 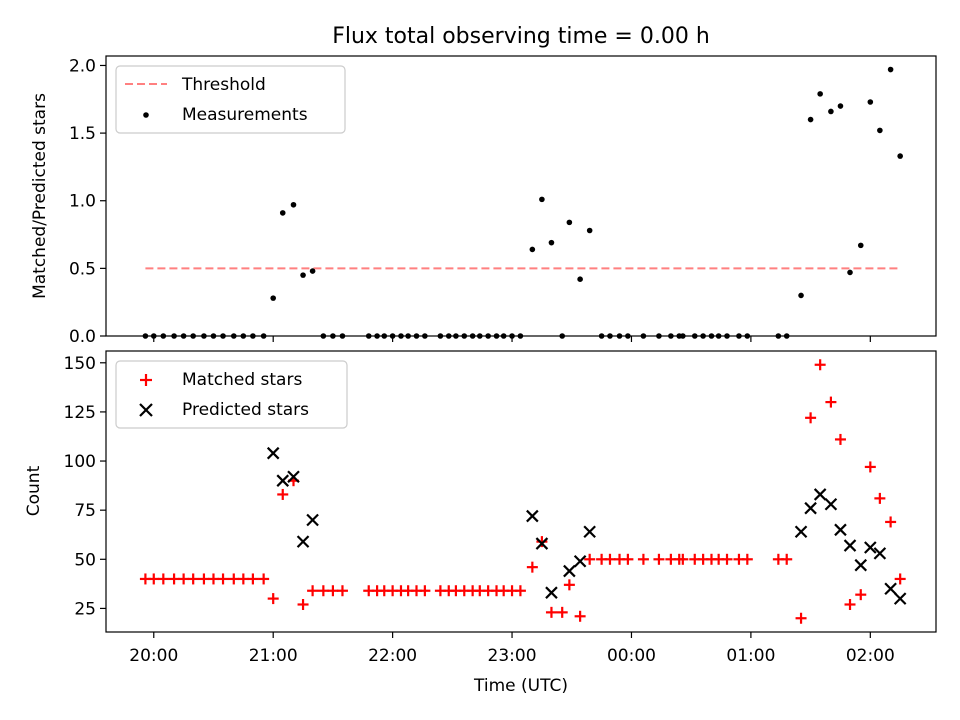 What do you see at coordinates (631, 656) in the screenshot?
I see `x-tick-label: 00:00` at bounding box center [631, 656].